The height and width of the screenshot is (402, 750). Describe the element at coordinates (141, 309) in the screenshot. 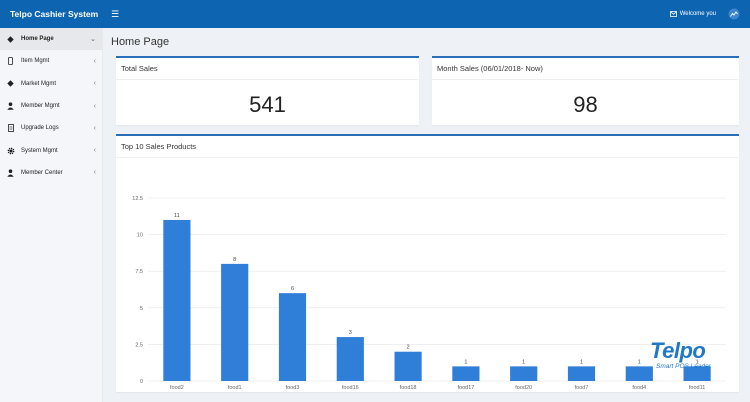

I see `y-tick-label: 5` at that location.